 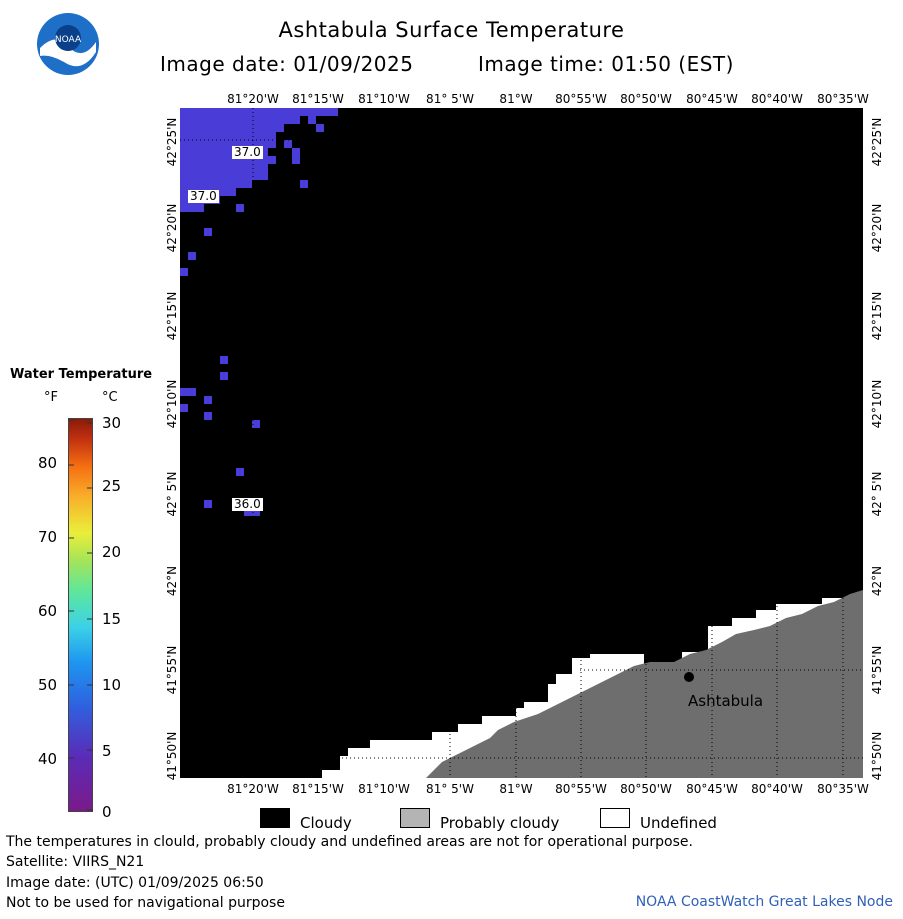 What do you see at coordinates (135, 883) in the screenshot?
I see `utc-date: Image date: (UTC) 01/09/2025 06:50` at bounding box center [135, 883].